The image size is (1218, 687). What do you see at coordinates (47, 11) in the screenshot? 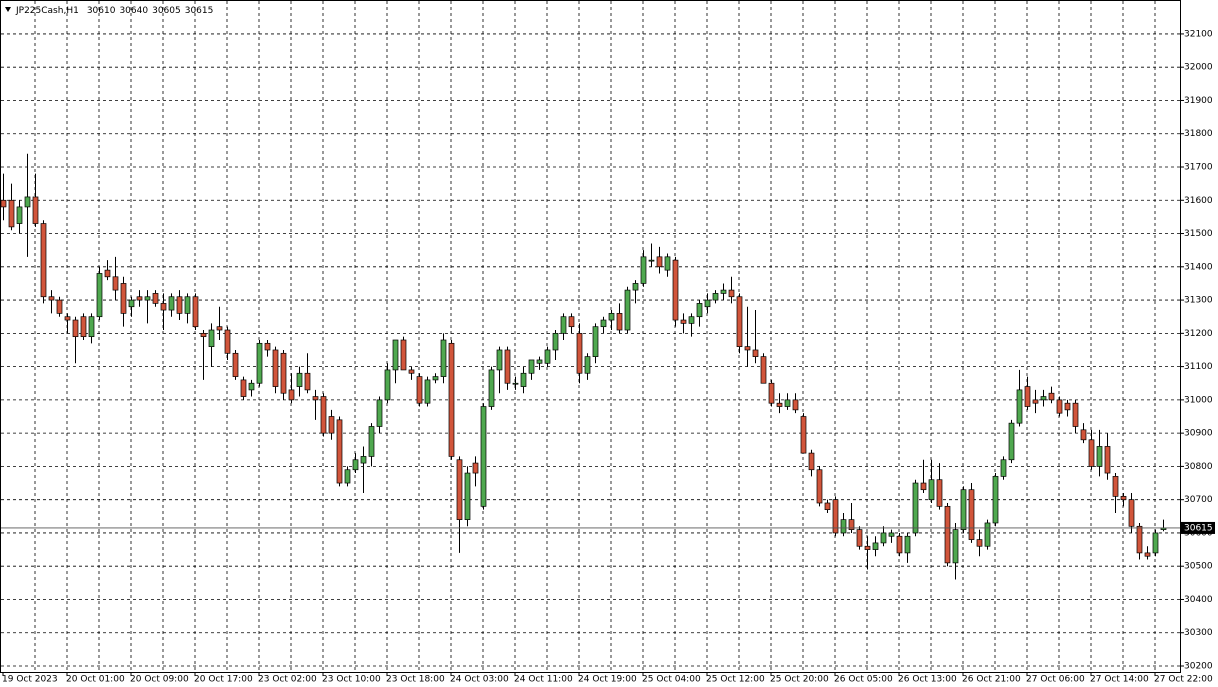
I see `symbol: JP225Cash,H1` at bounding box center [47, 11].